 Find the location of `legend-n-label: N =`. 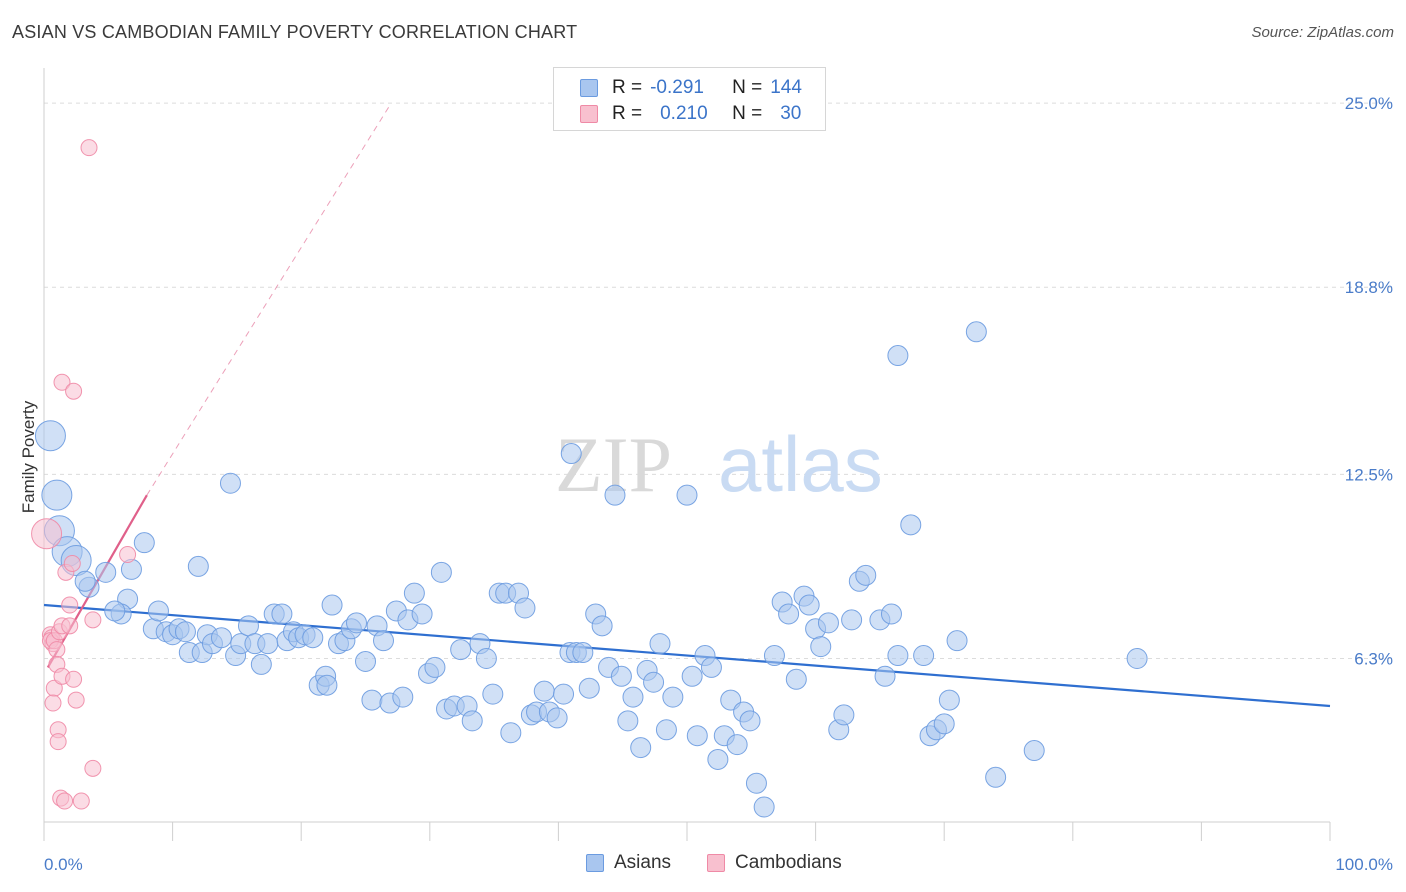

legend-n-label: N = is located at coordinates (747, 113).